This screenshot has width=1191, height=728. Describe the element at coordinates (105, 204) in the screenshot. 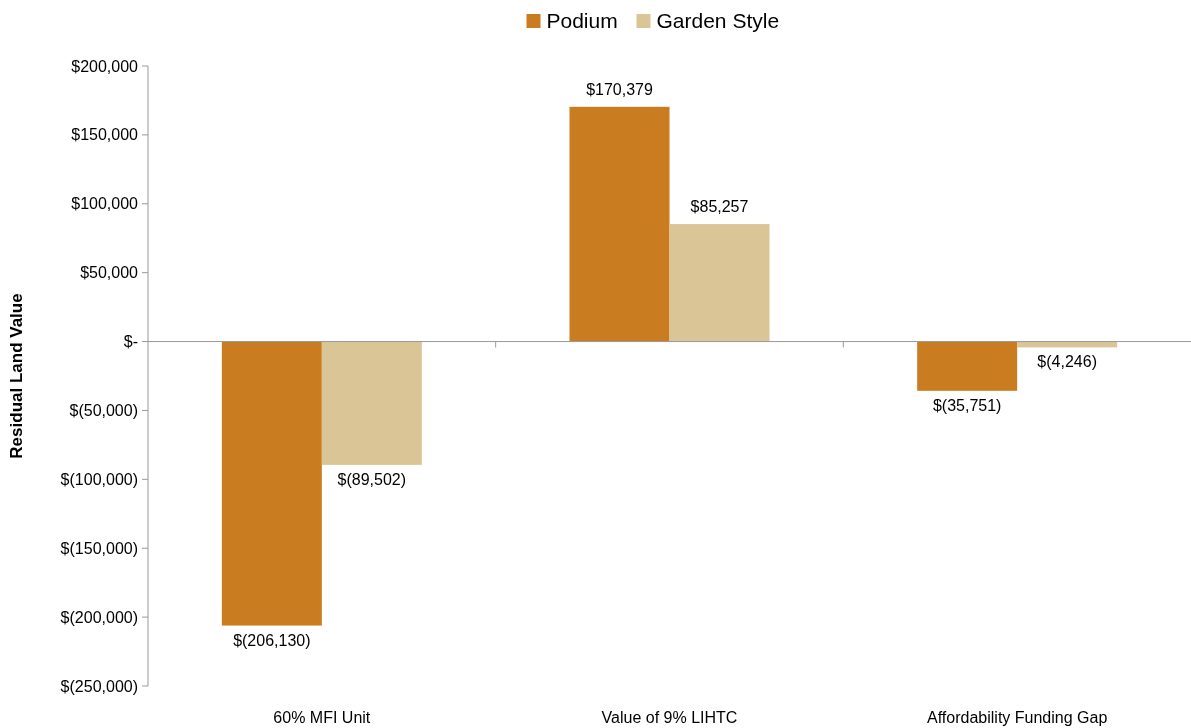

I see `y-tick-label: $100,000` at that location.